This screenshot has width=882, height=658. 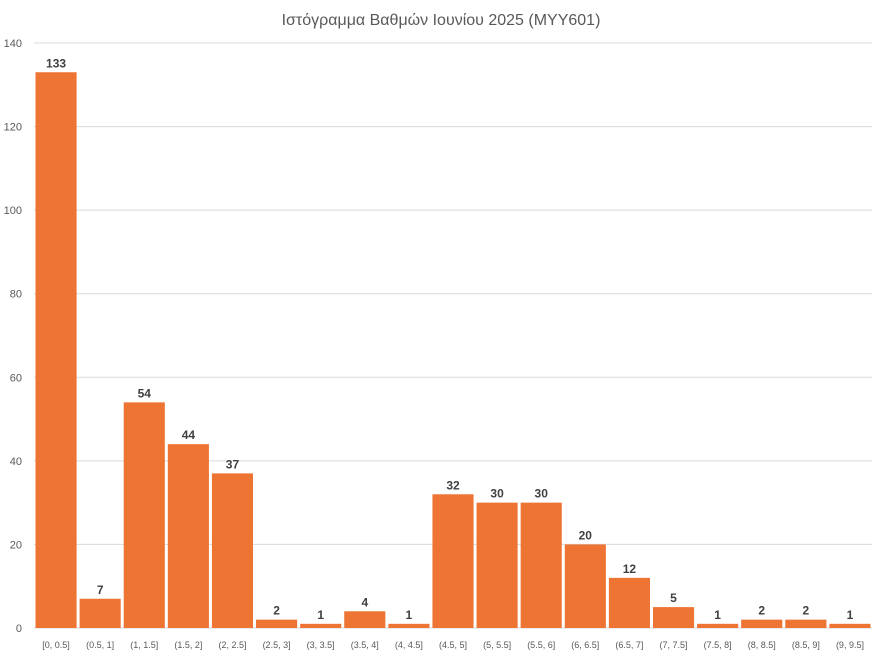 What do you see at coordinates (674, 645) in the screenshot?
I see `x-tick-label: (7, 7.5]` at bounding box center [674, 645].